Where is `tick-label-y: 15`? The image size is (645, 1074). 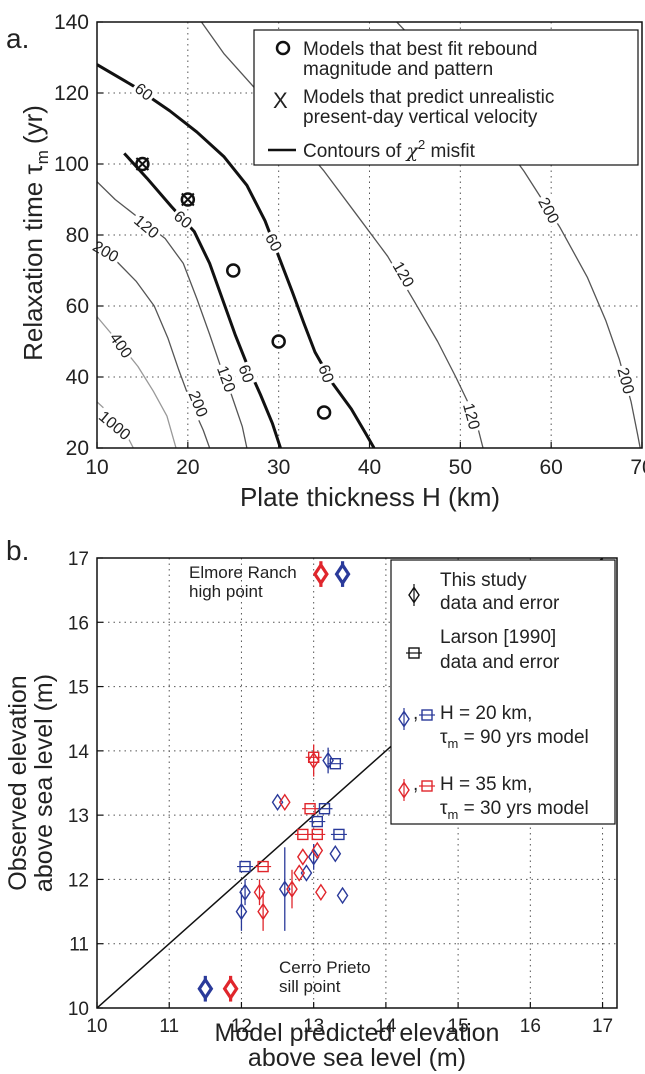 tick-label-y: 15 is located at coordinates (78, 688).